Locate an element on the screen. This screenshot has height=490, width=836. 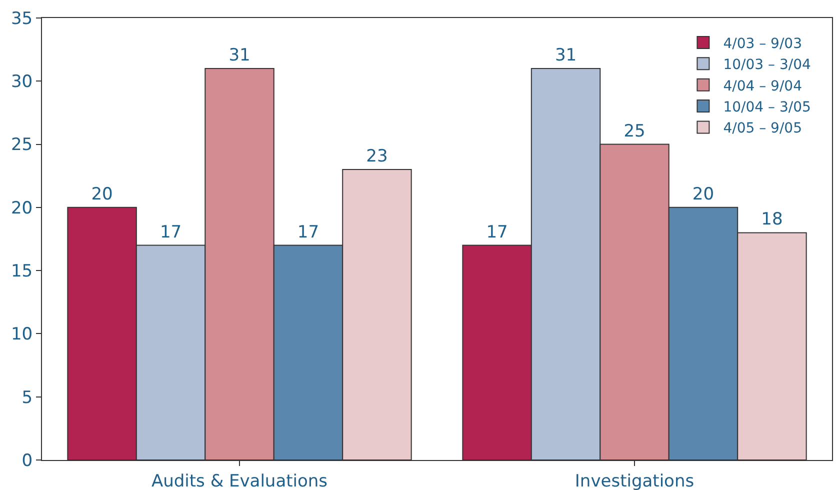
y-tick-label: 0 is located at coordinates (27, 460).